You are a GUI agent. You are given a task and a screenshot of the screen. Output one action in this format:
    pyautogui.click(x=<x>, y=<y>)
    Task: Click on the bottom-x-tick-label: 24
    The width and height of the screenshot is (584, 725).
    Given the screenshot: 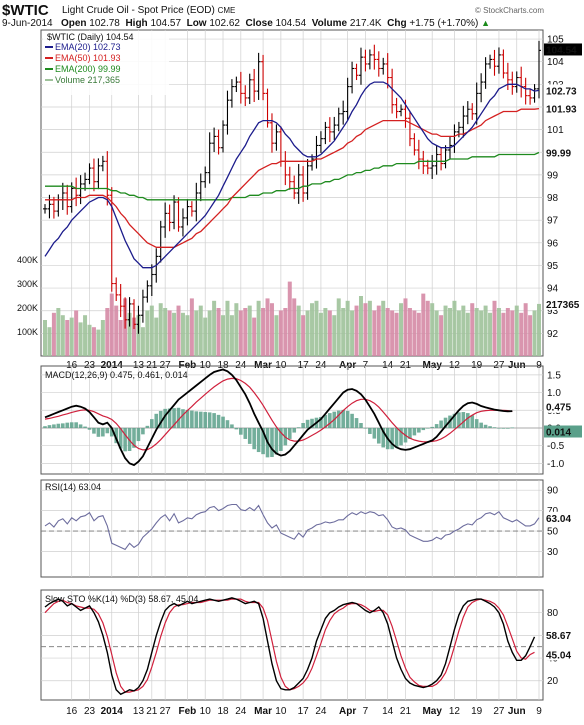 What is the action you would take?
    pyautogui.click(x=321, y=711)
    